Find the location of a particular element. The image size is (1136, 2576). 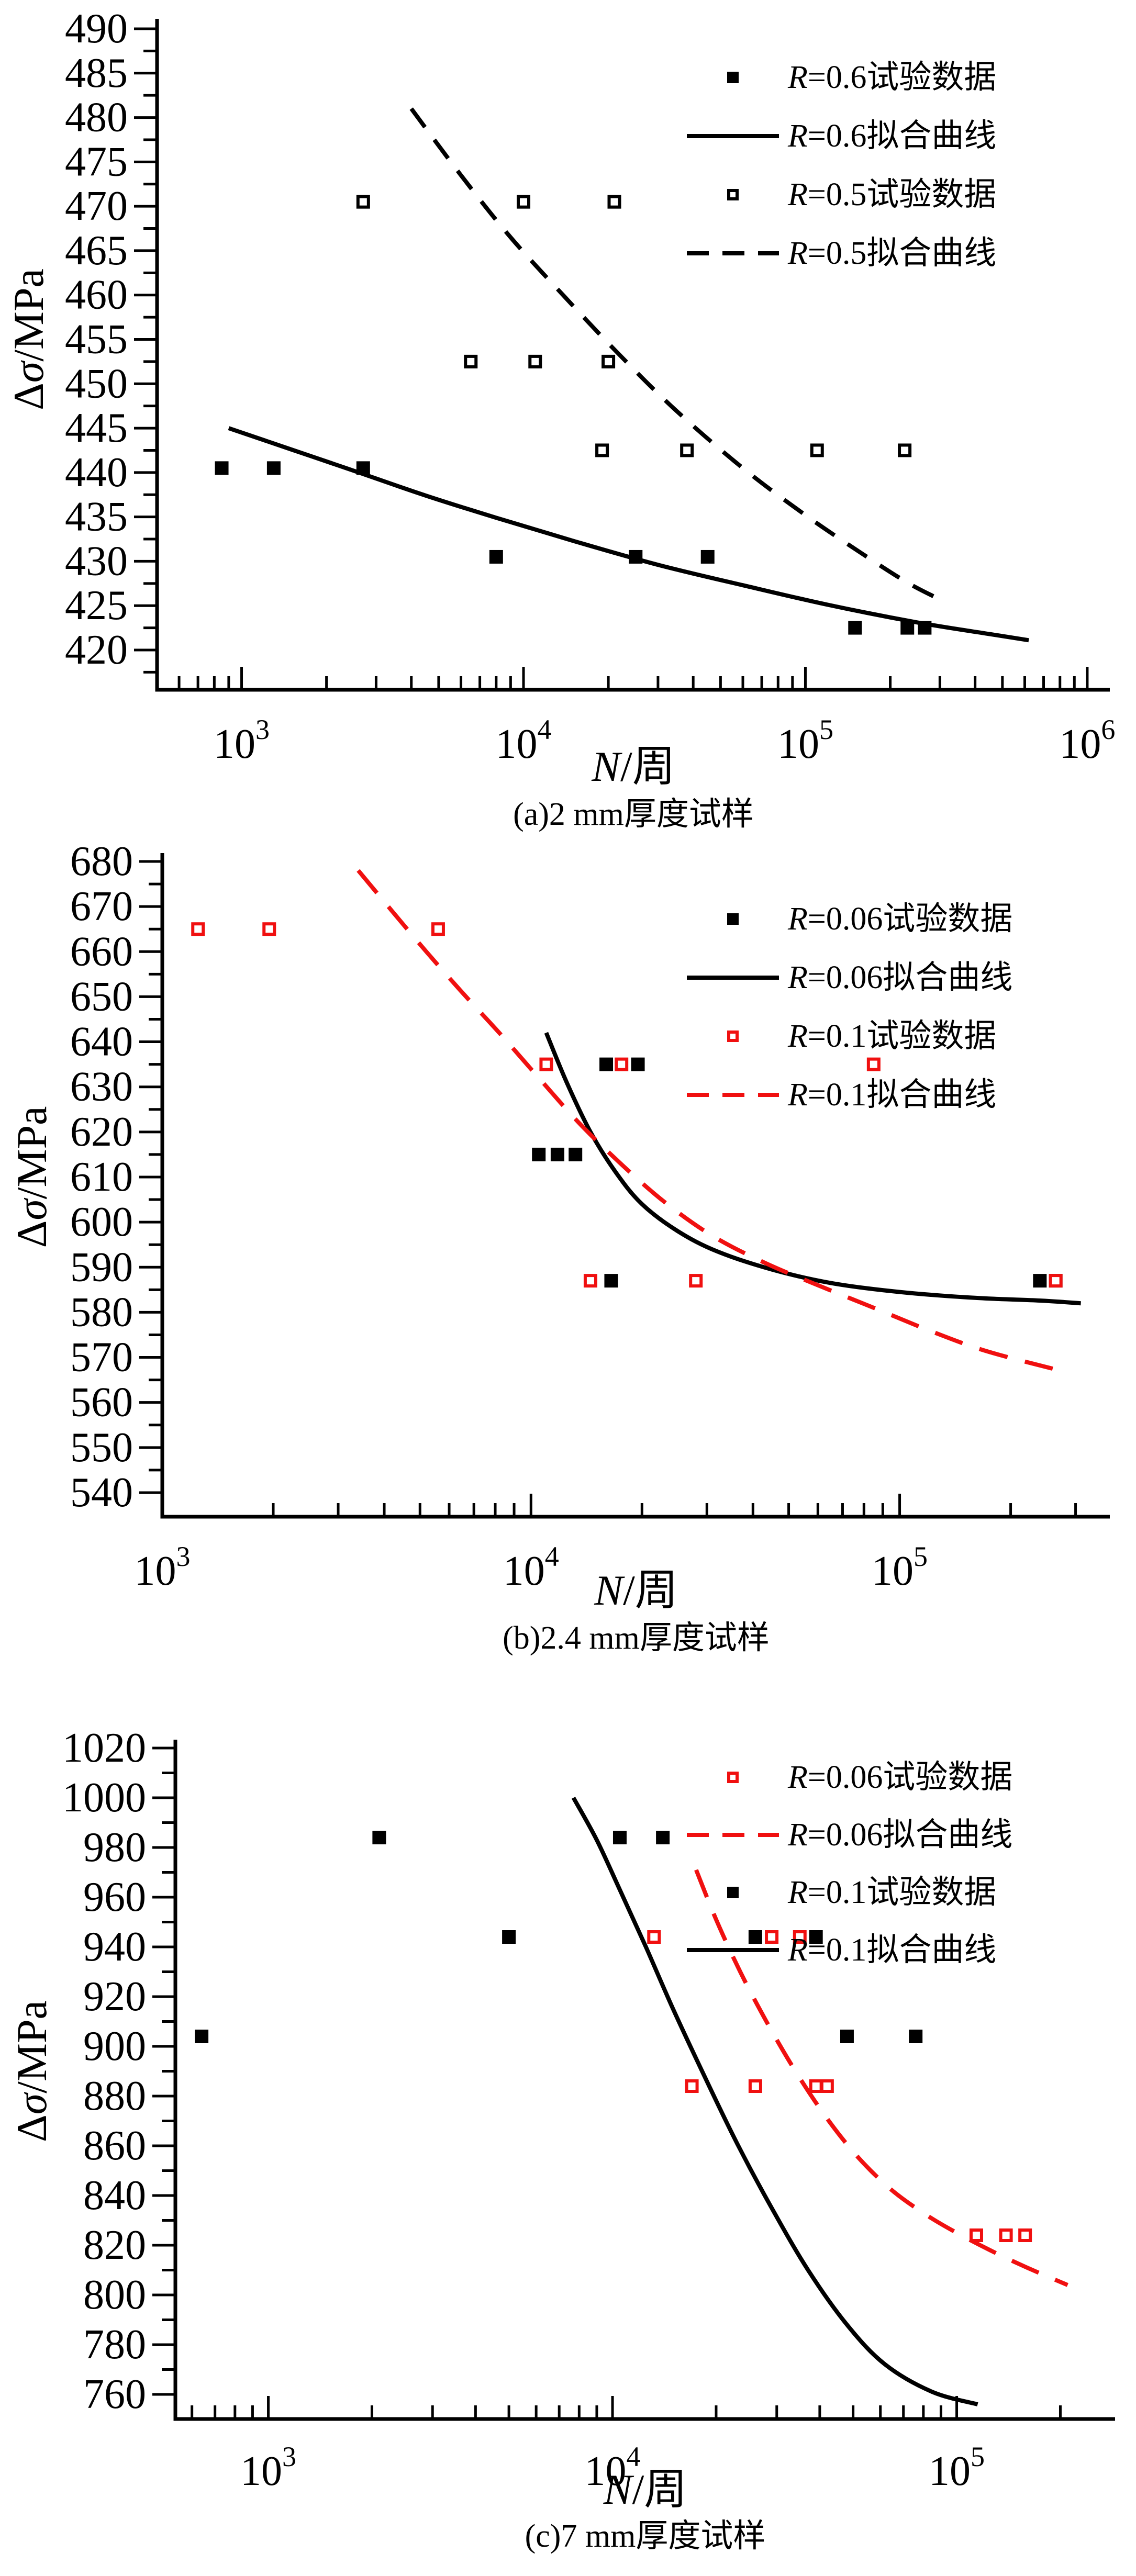

y-axis-label-b: Δσ/MPa is located at coordinates (31, 1177).